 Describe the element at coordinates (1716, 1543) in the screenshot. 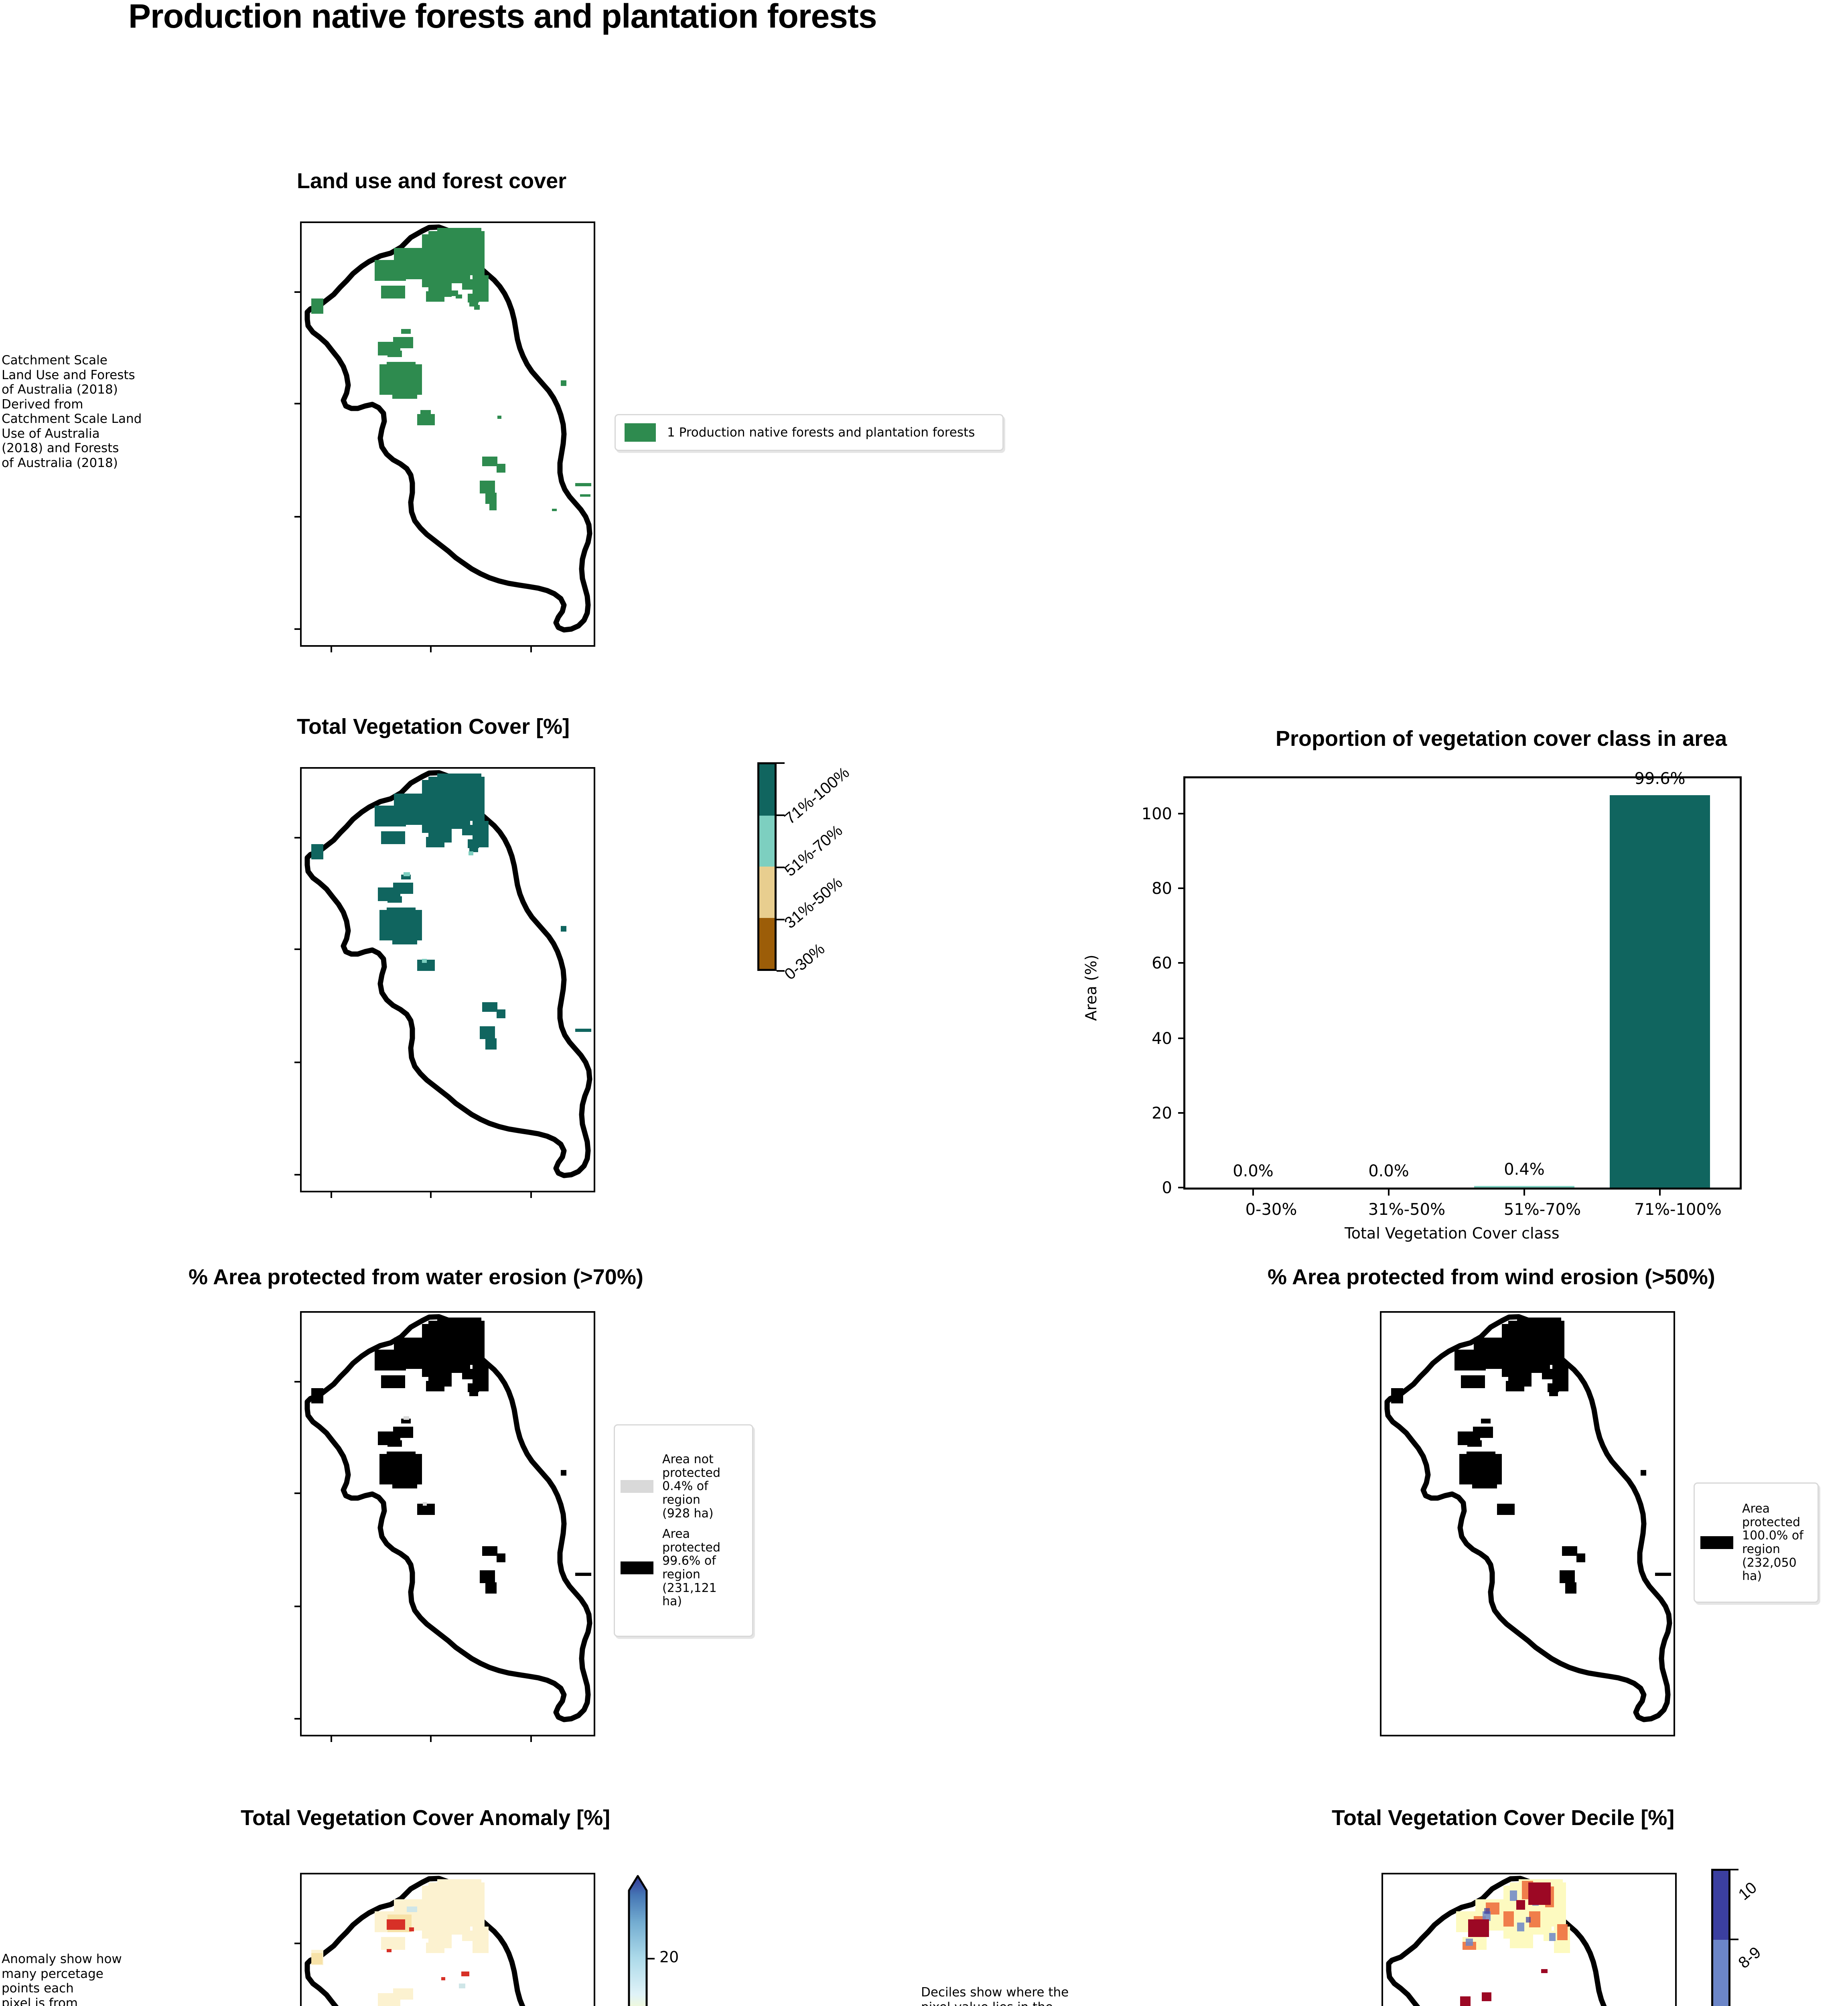

I see `wind-erosion-legend-swatch` at that location.